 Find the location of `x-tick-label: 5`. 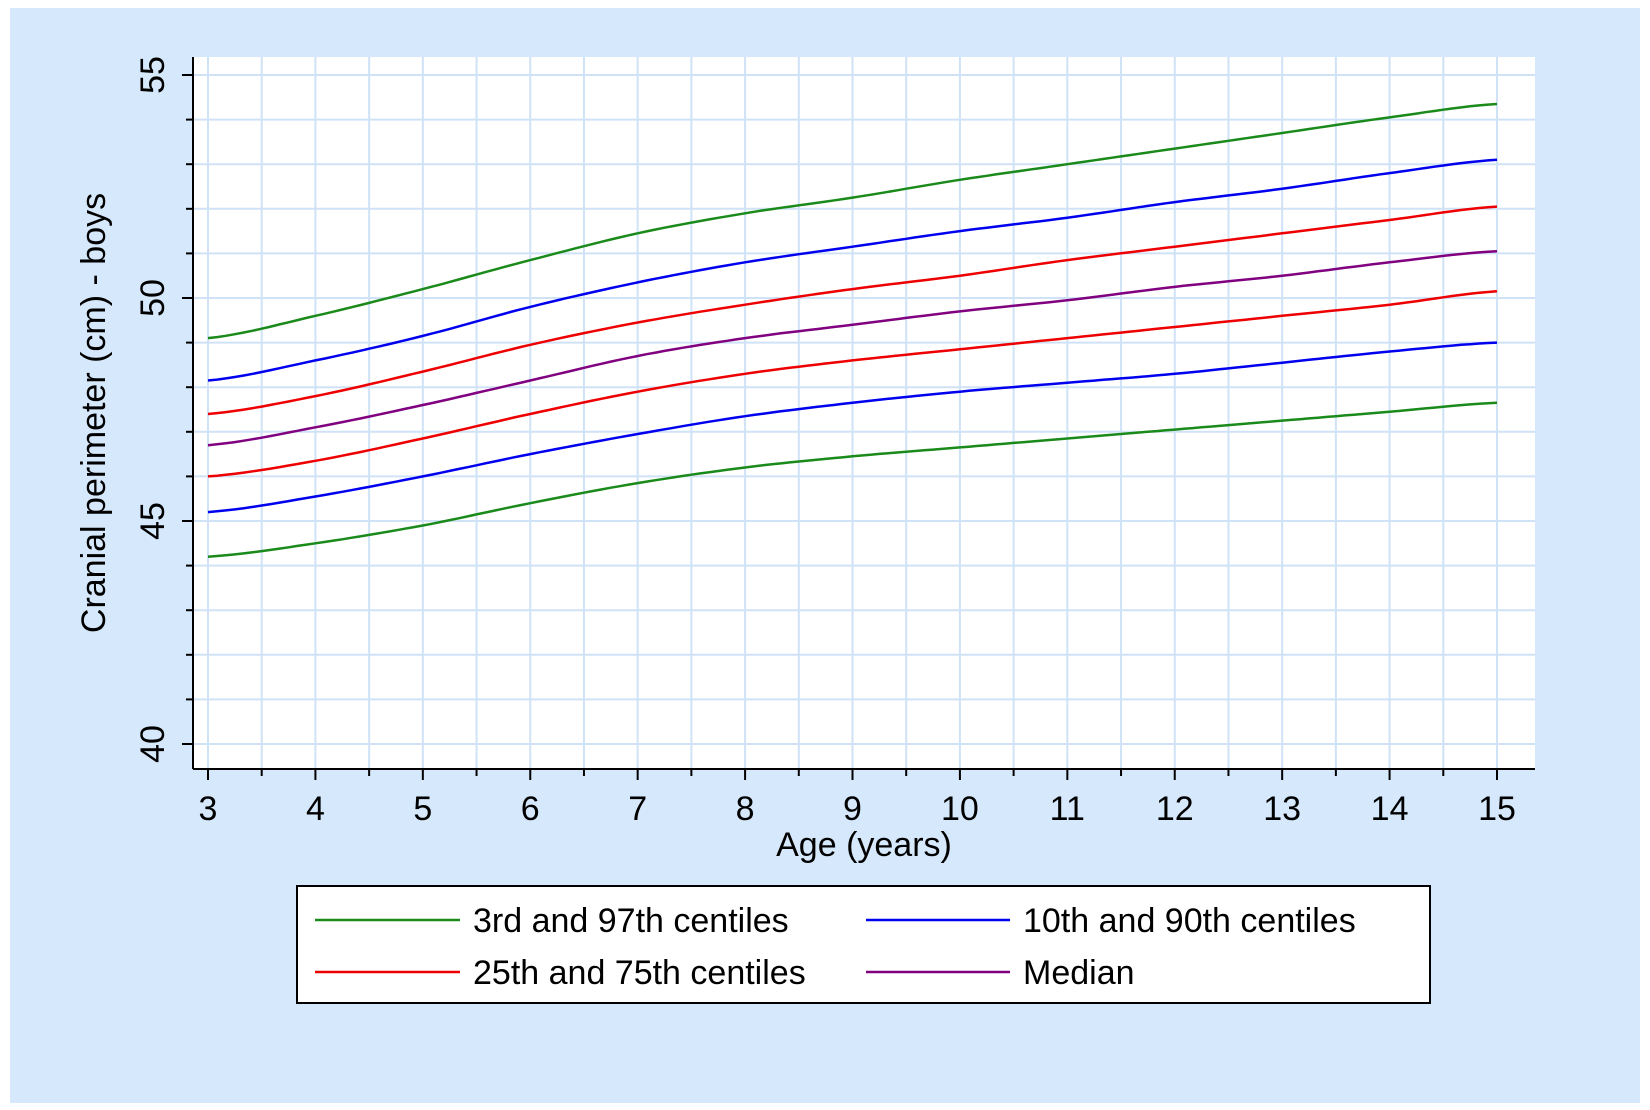

x-tick-label: 5 is located at coordinates (422, 809).